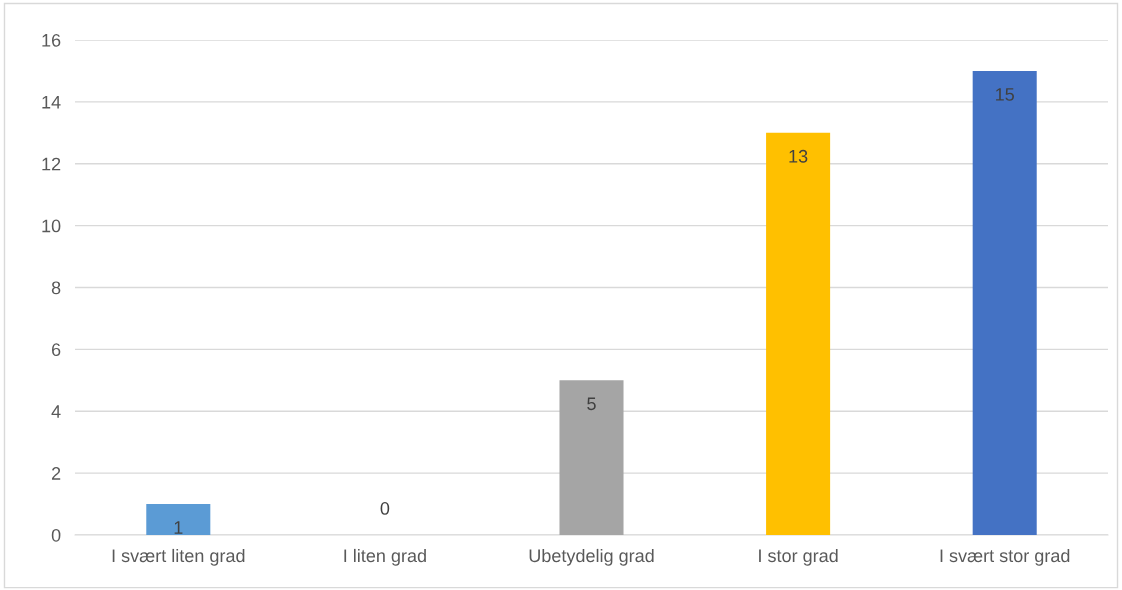  Describe the element at coordinates (56, 350) in the screenshot. I see `y-tick-label: 6` at that location.